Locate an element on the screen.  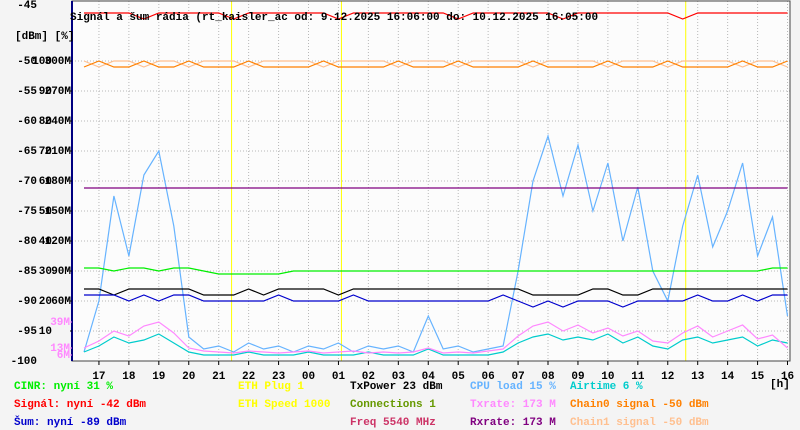
y-tick-label: -75 is located at coordinates (27, 212).